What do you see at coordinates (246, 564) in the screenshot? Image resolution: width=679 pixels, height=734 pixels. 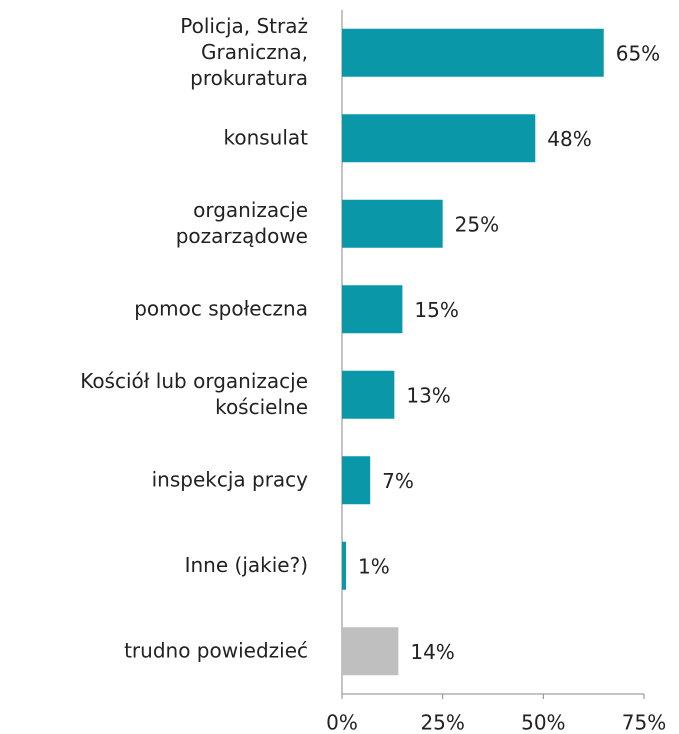 I see `category-label: Inne (jakie?)` at bounding box center [246, 564].